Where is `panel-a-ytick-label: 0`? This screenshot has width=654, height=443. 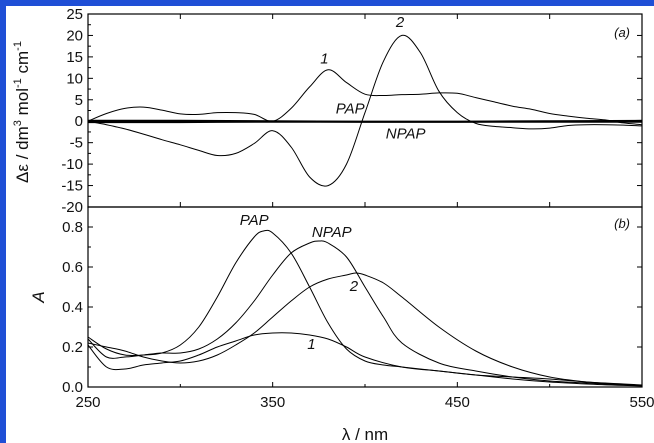 panel-a-ytick-label: 0 is located at coordinates (79, 121).